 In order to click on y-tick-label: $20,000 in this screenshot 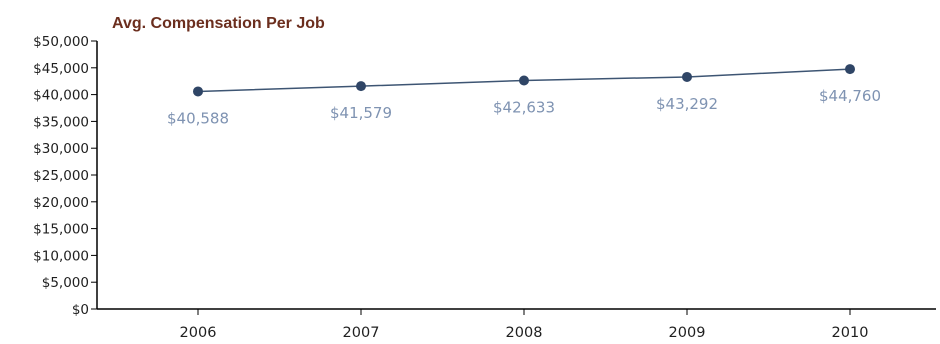, I will do `click(61, 203)`.